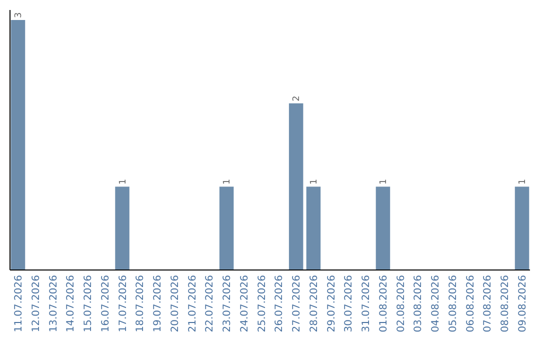  Describe the element at coordinates (366, 303) in the screenshot. I see `x-tick-label: 31.07.2026` at that location.